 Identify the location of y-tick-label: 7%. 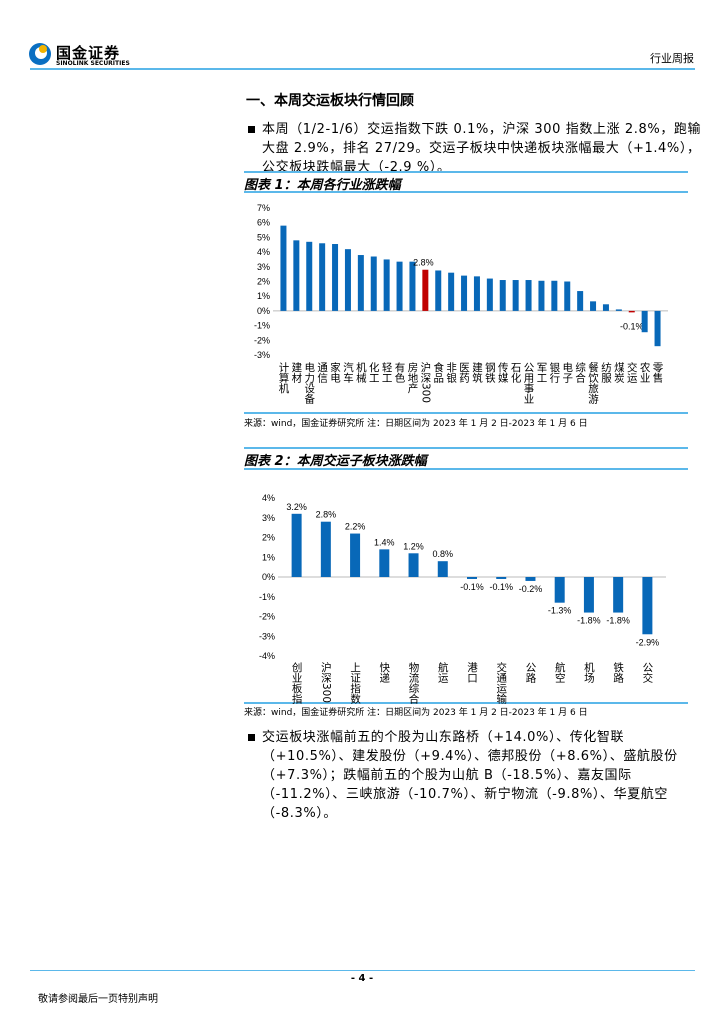
(263, 208).